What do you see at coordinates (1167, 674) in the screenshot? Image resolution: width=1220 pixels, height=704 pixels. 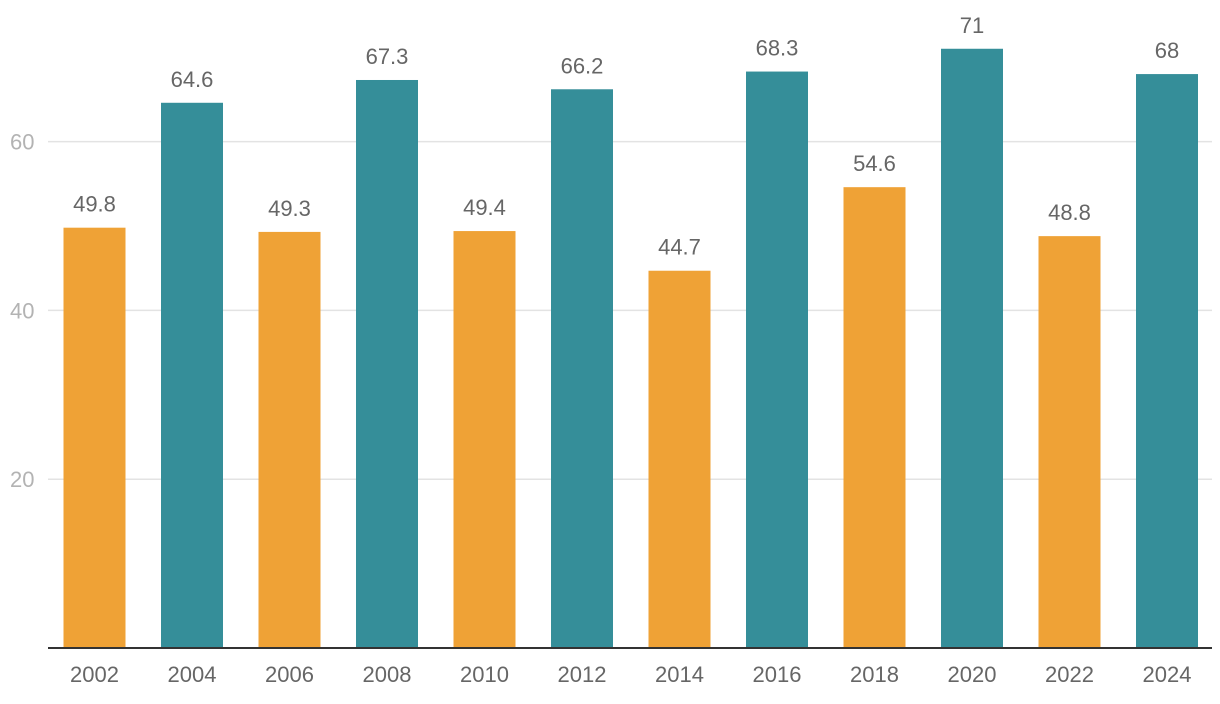 I see `x-tick-label-2024: 2024` at bounding box center [1167, 674].